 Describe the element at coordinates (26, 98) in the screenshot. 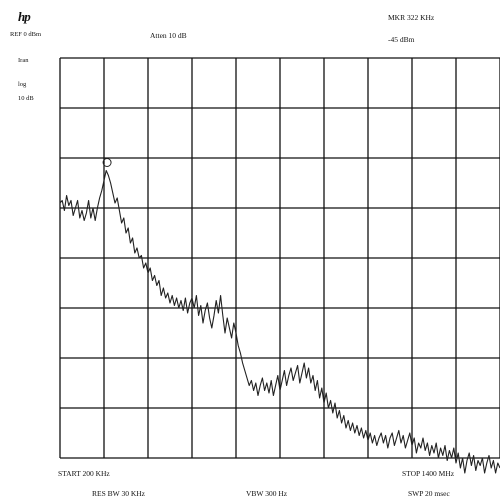

I see `scale-div-label: 10 dB` at that location.